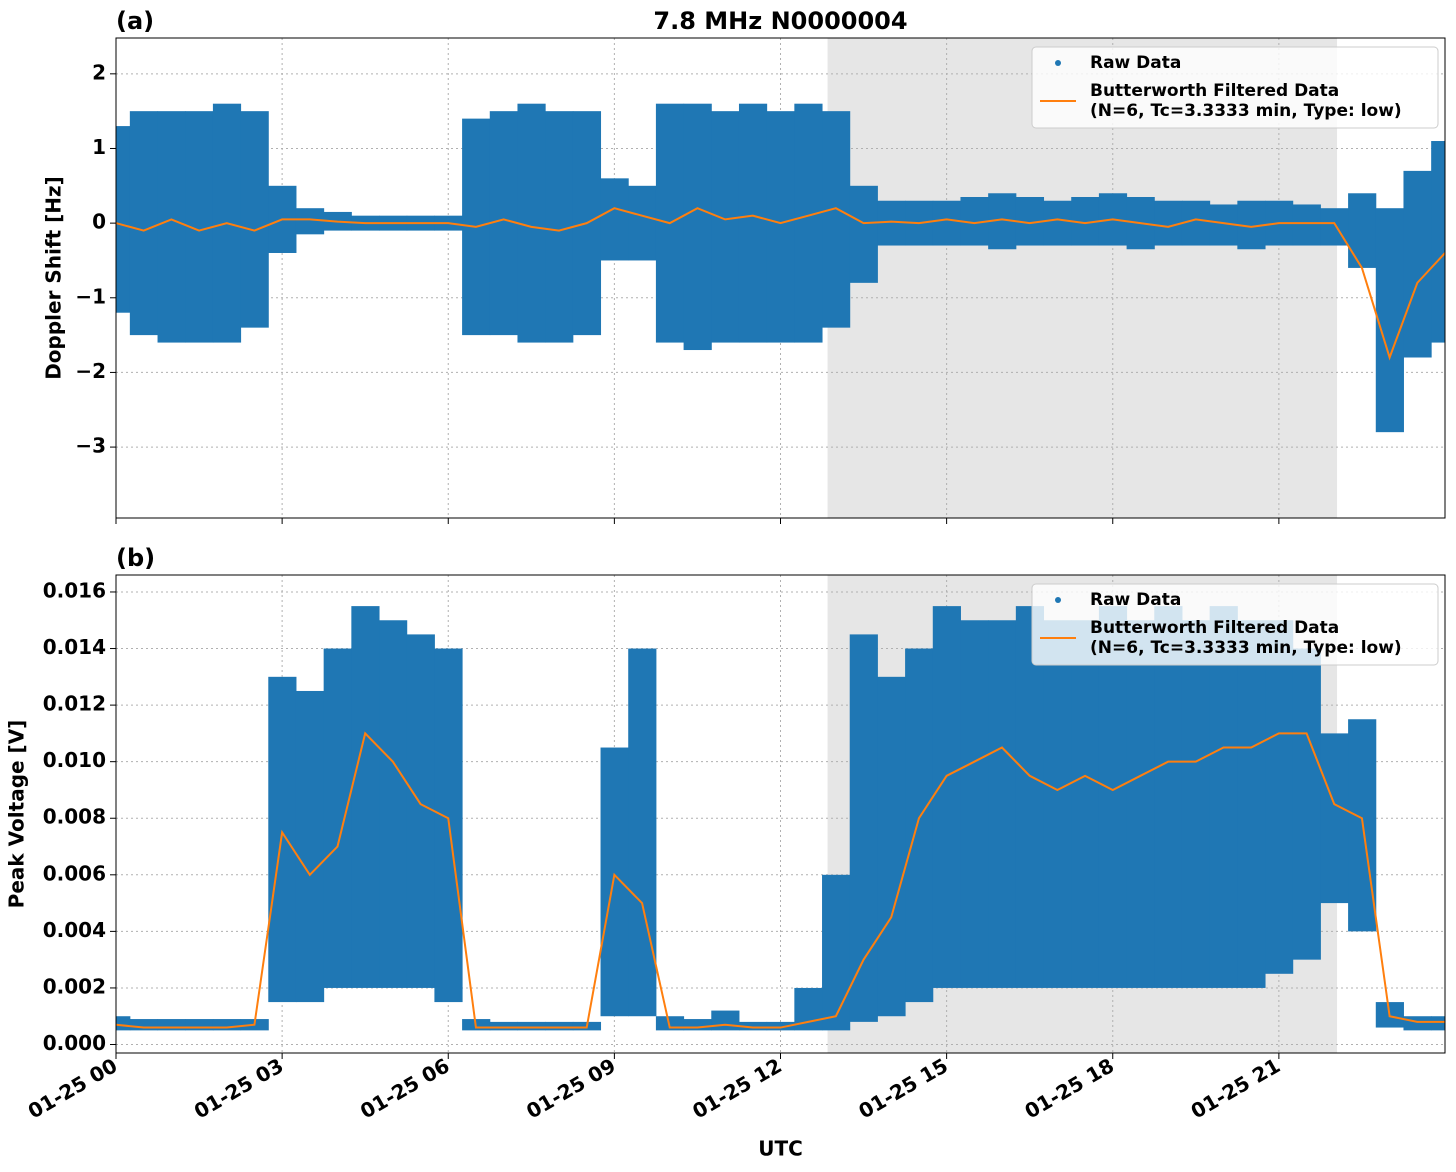 This screenshot has width=1456, height=1172. What do you see at coordinates (135, 21) in the screenshot?
I see `panel-label: (a)` at bounding box center [135, 21].